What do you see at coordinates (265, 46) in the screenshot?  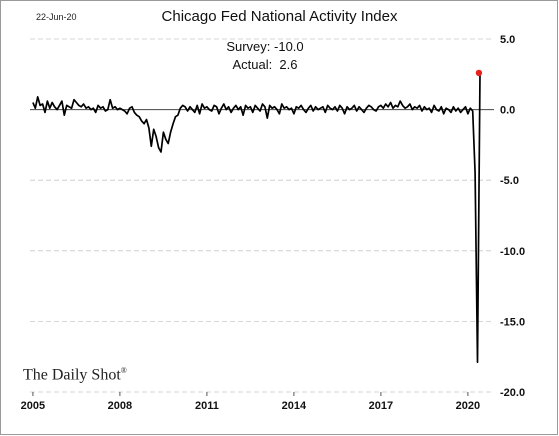 I see `annotation-survey: Survey: -10.0` at bounding box center [265, 46].